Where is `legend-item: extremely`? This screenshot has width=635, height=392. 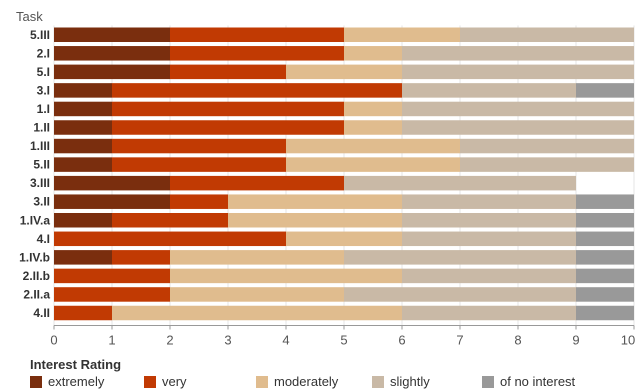
legend-item: extremely is located at coordinates (67, 382).